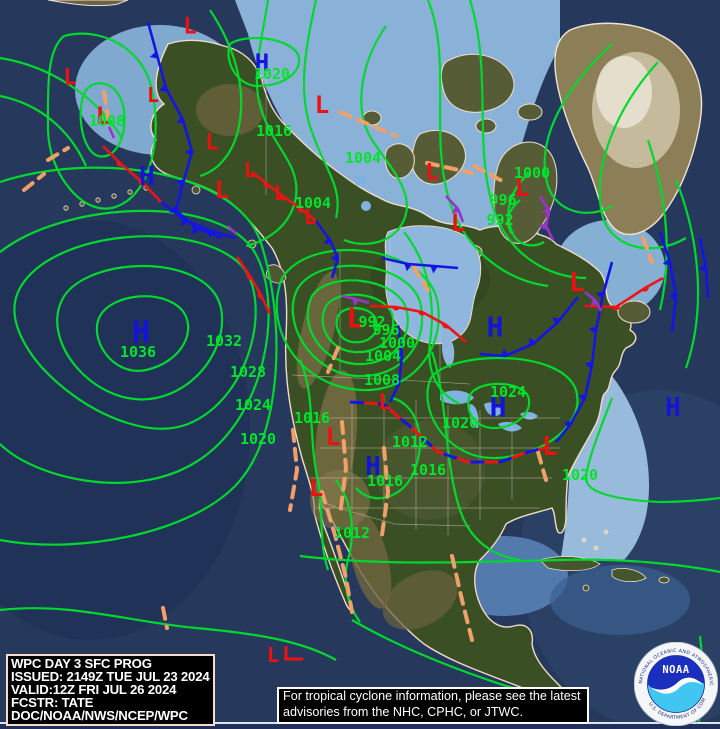  Describe the element at coordinates (52, 703) in the screenshot. I see `forecaster-line: FCSTR: TATE` at that location.